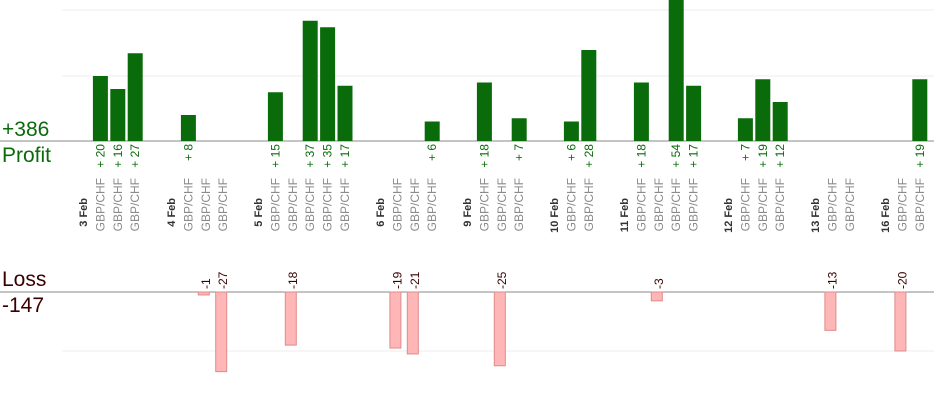  I want to click on date-label: 11 Feb, so click(625, 215).